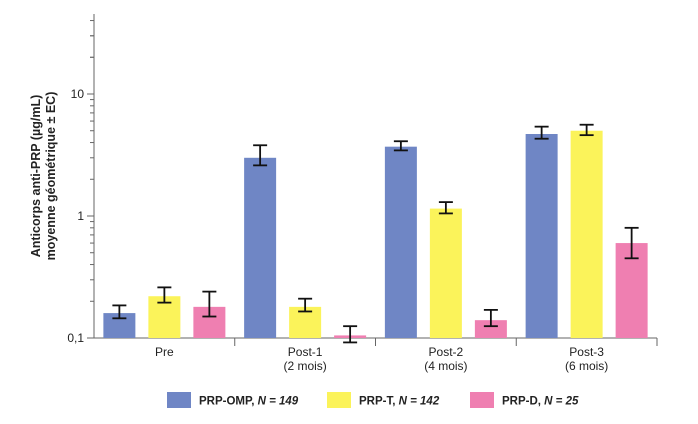  What do you see at coordinates (446, 352) in the screenshot?
I see `x-category-label: Post-2` at bounding box center [446, 352].